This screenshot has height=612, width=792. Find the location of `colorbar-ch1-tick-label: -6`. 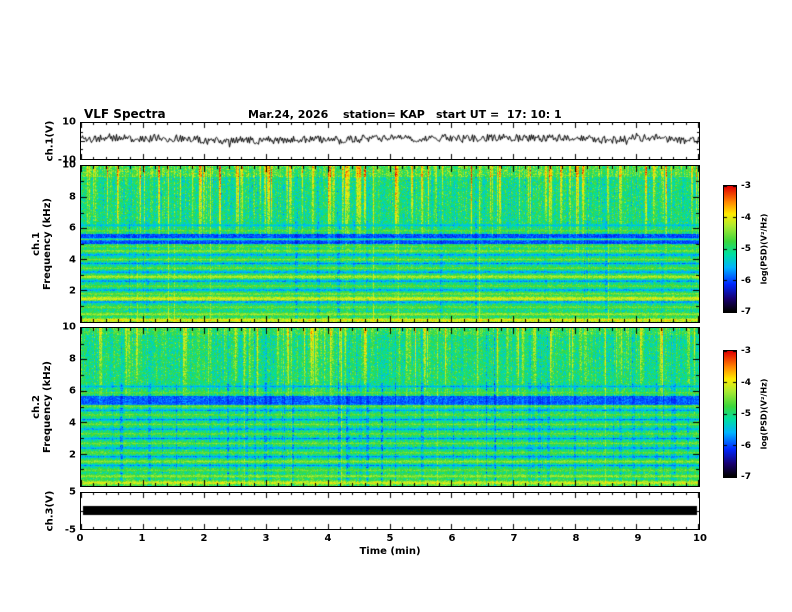

colorbar-ch1-tick-label: -6 is located at coordinates (746, 280).